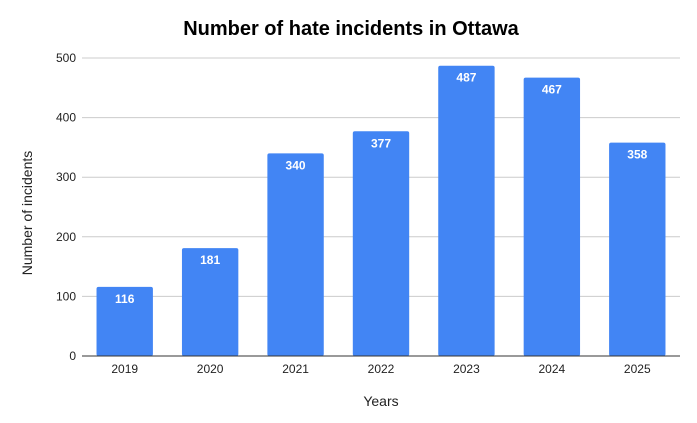  Describe the element at coordinates (552, 369) in the screenshot. I see `x-tick-label: 2024` at that location.